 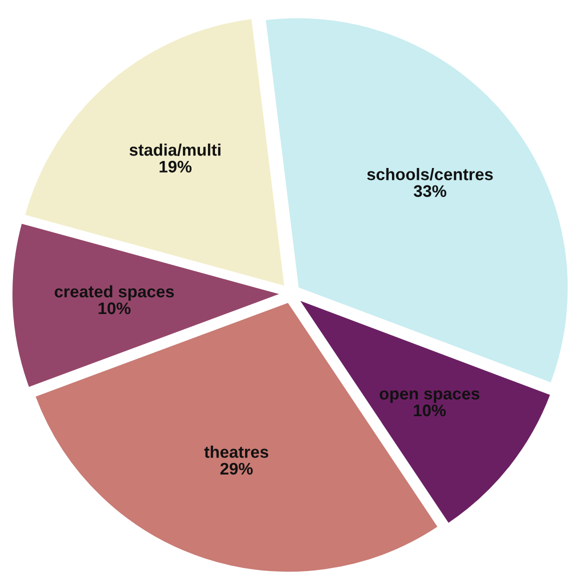 What do you see at coordinates (114, 293) in the screenshot?
I see `slice-label: created spaces` at bounding box center [114, 293].